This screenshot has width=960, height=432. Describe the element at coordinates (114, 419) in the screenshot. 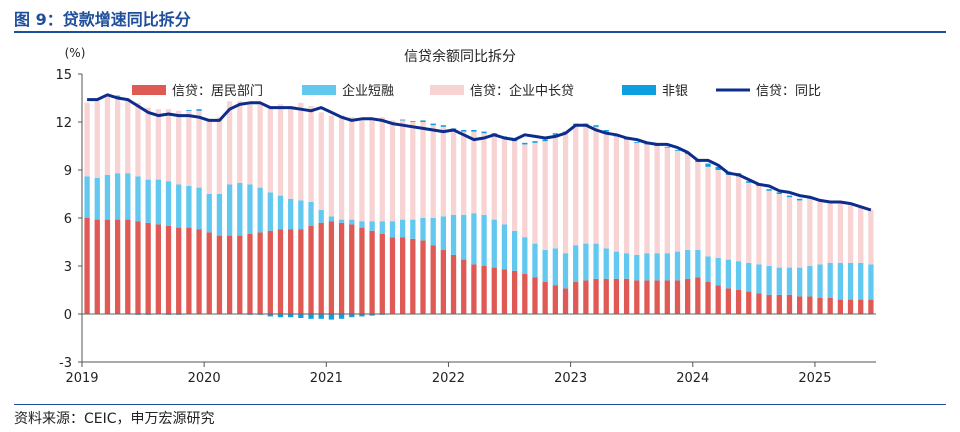

I see `source-note: 资料来源：CEIC，申万宏源研究` at that location.